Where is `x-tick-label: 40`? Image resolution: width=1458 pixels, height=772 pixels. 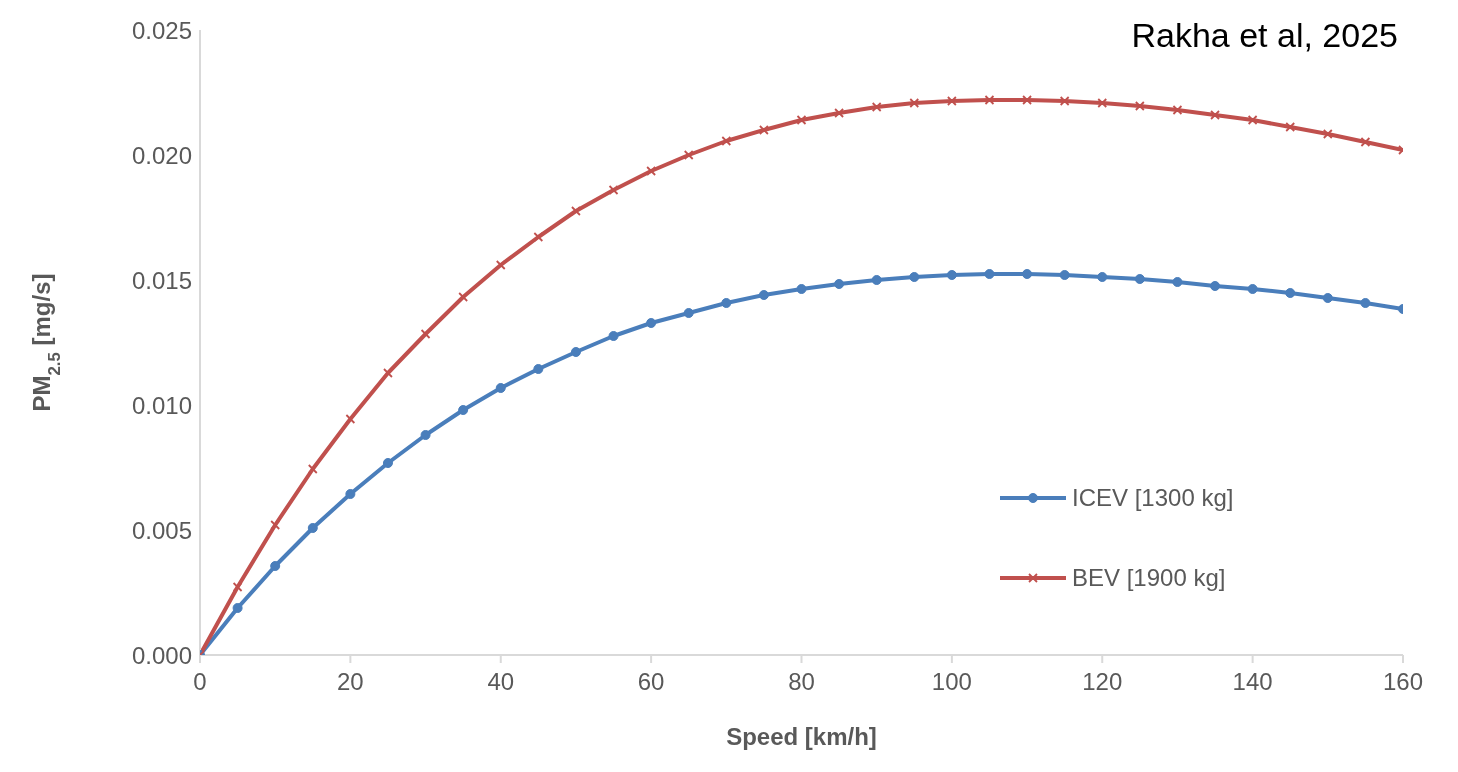
x-tick-label: 40 is located at coordinates (501, 682).